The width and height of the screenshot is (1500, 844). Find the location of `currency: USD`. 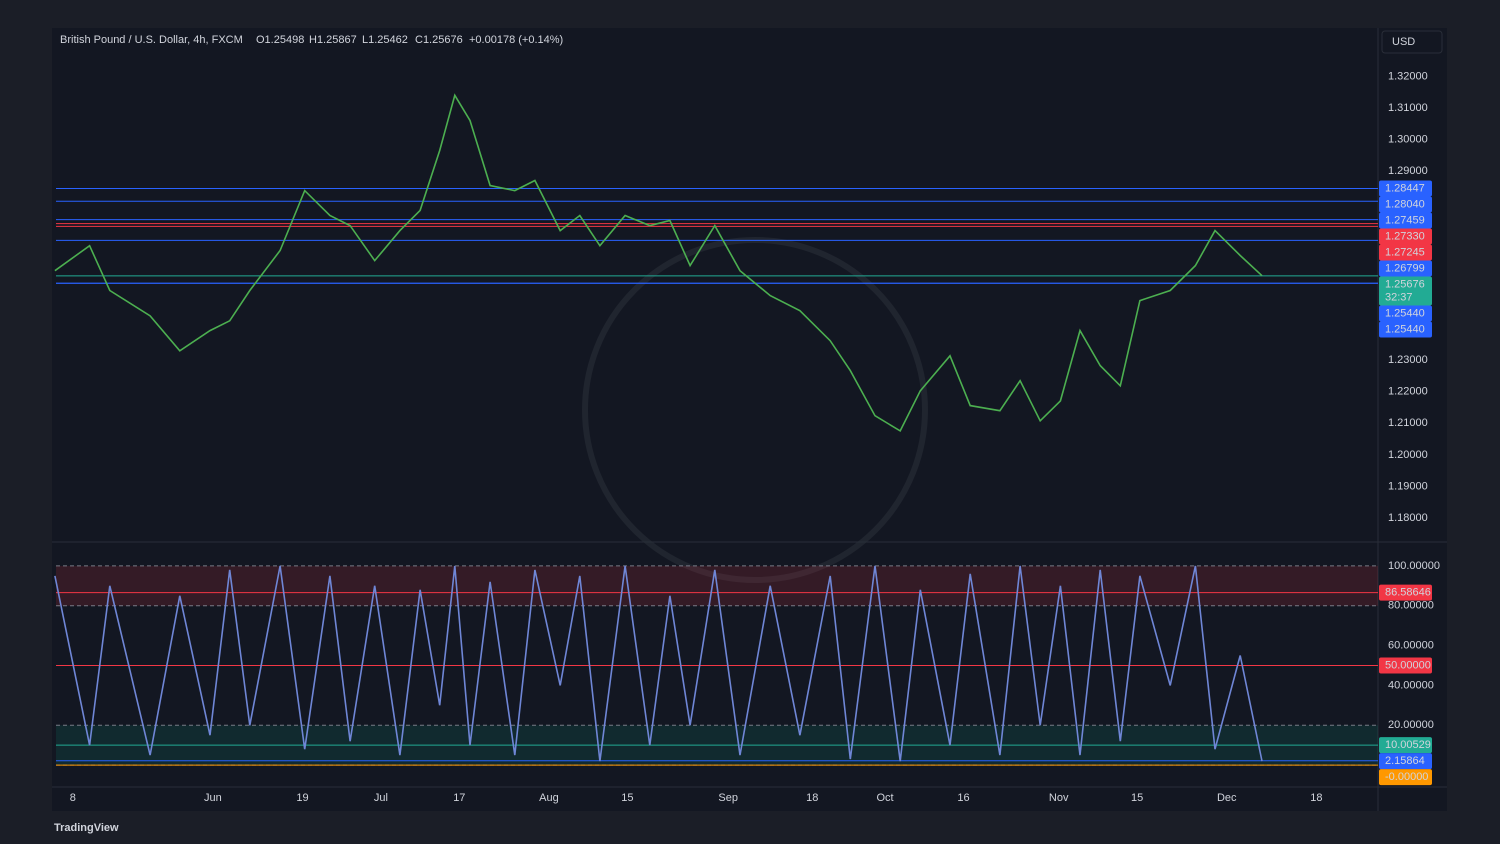

currency: USD is located at coordinates (1403, 42).